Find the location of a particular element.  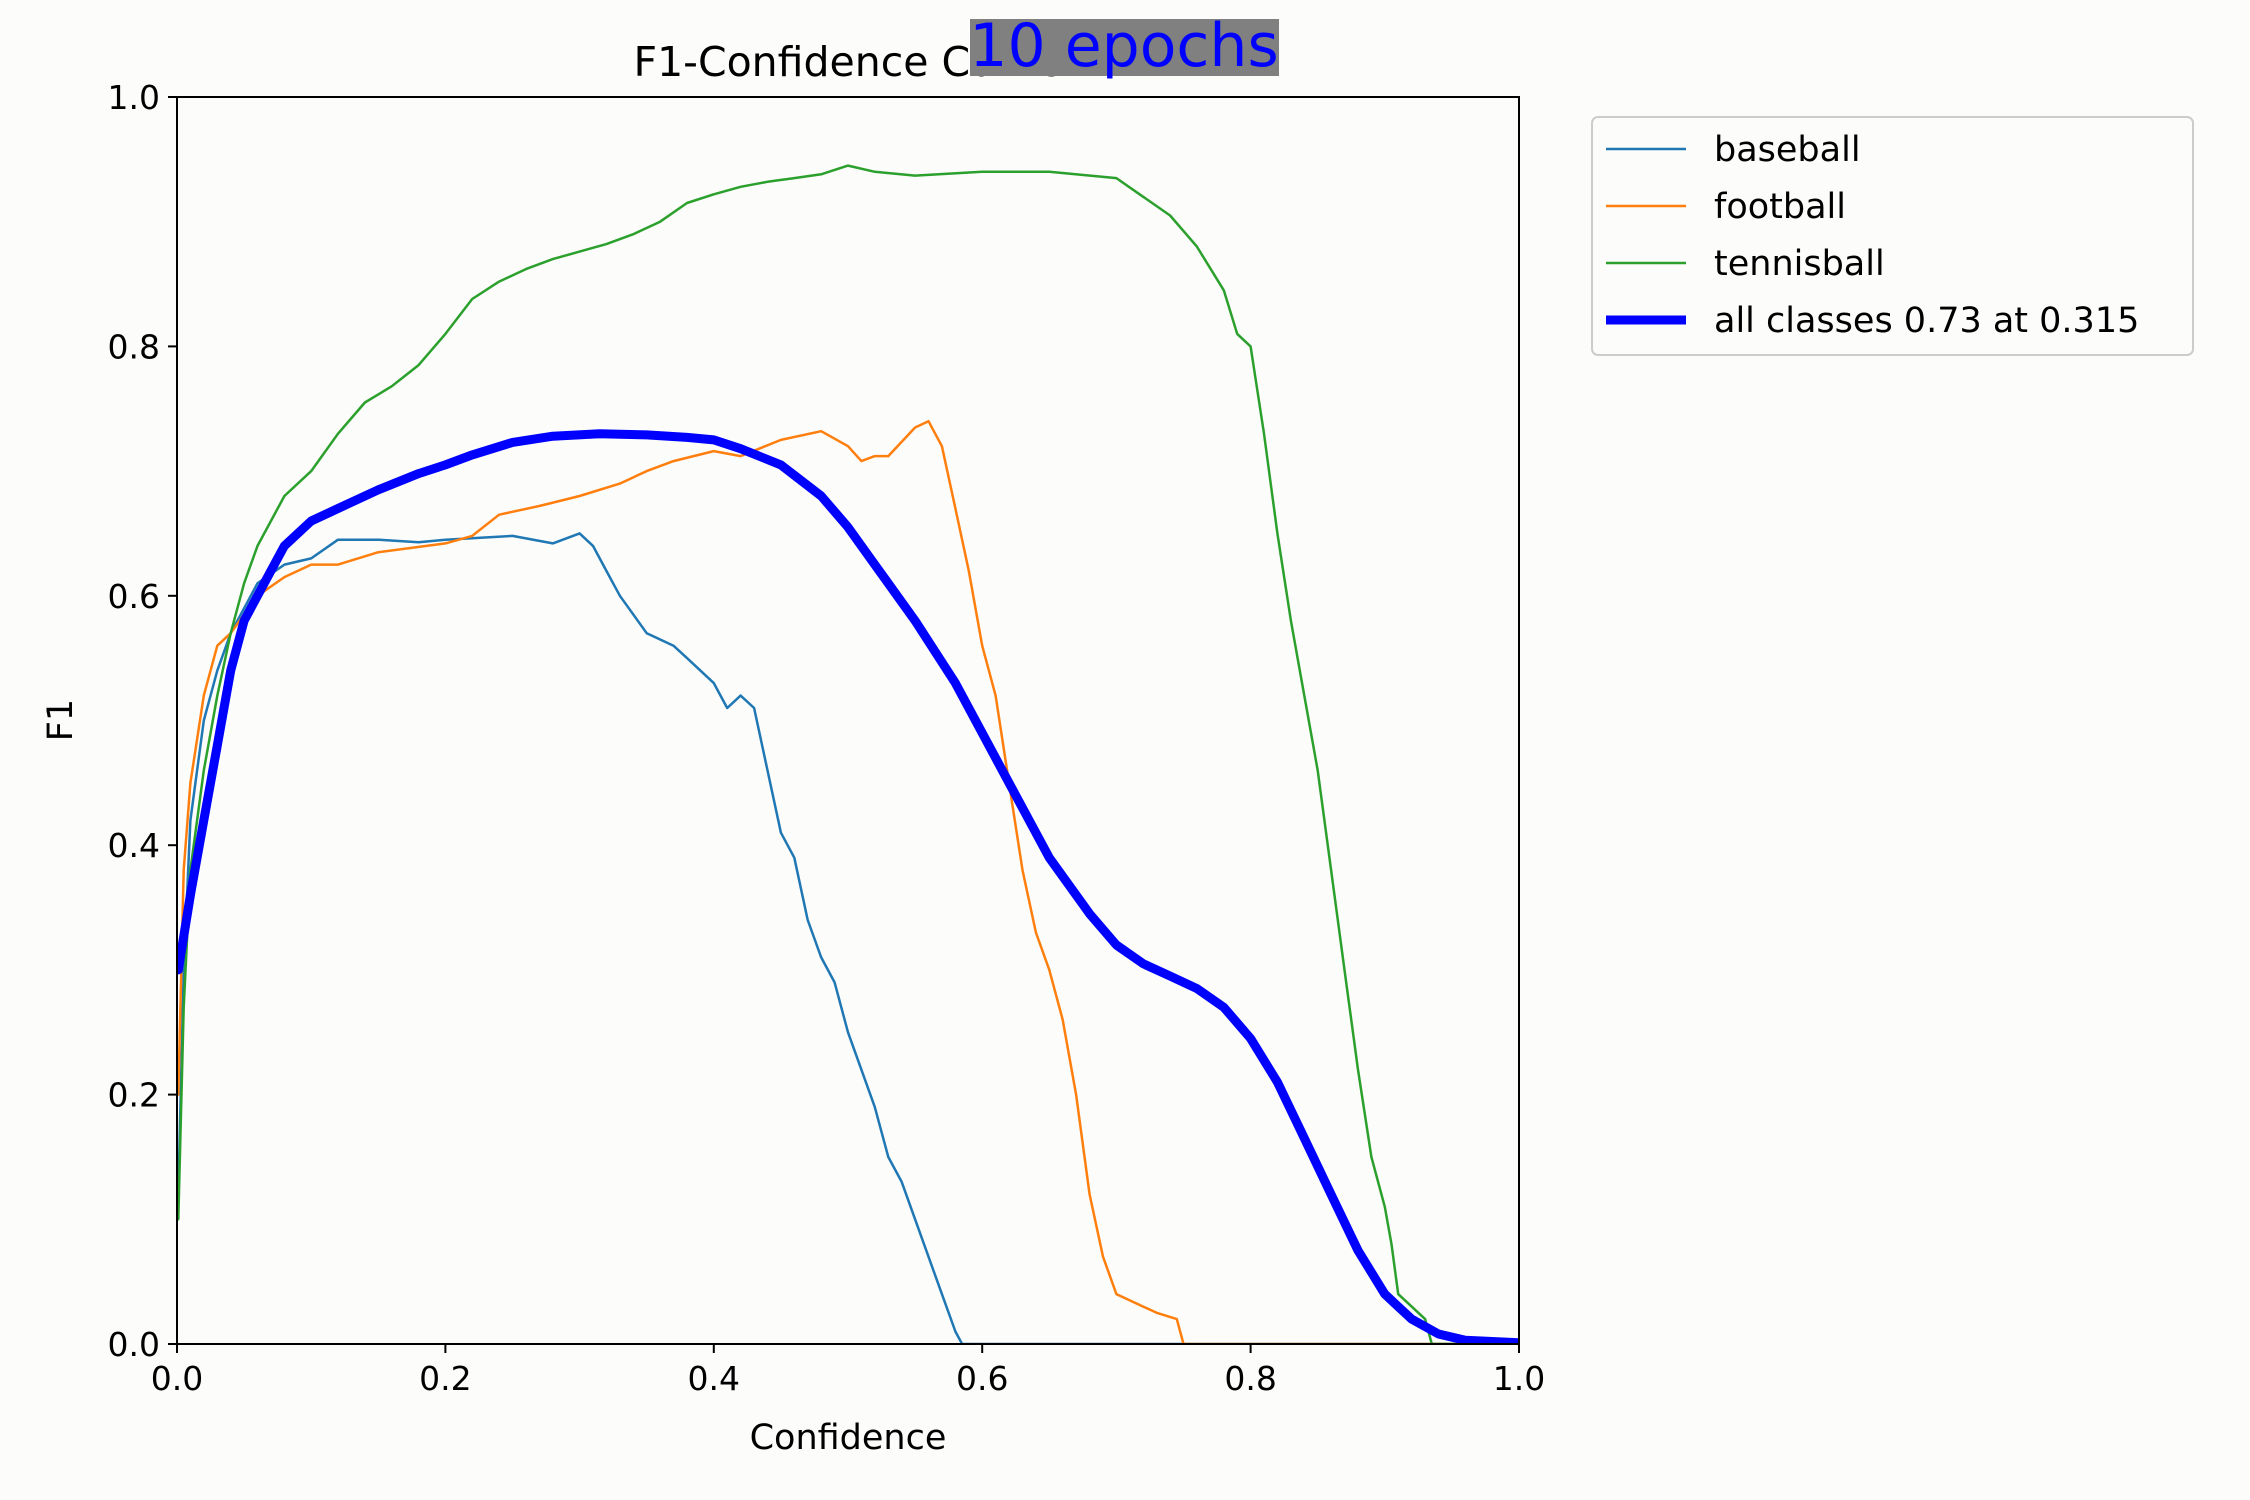

epochs-overlay: 10 epochs is located at coordinates (1124, 46).